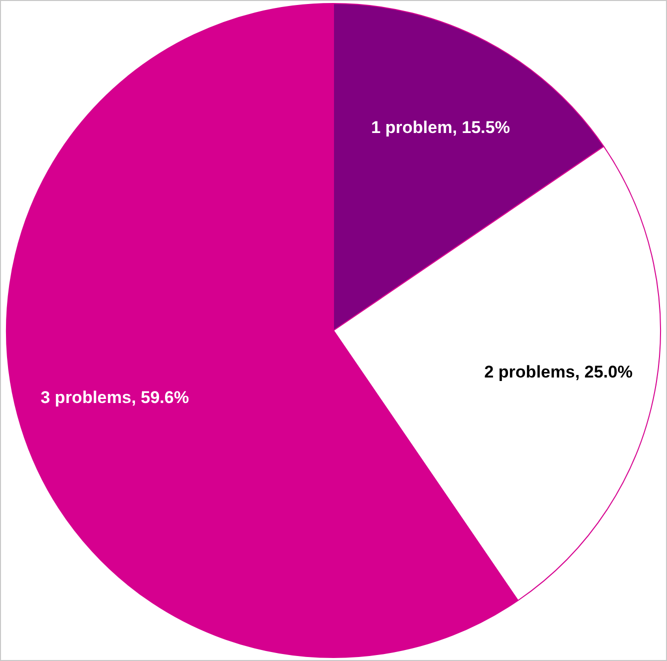  I want to click on slice-label: 3 problems, 59.6%, so click(114, 397).